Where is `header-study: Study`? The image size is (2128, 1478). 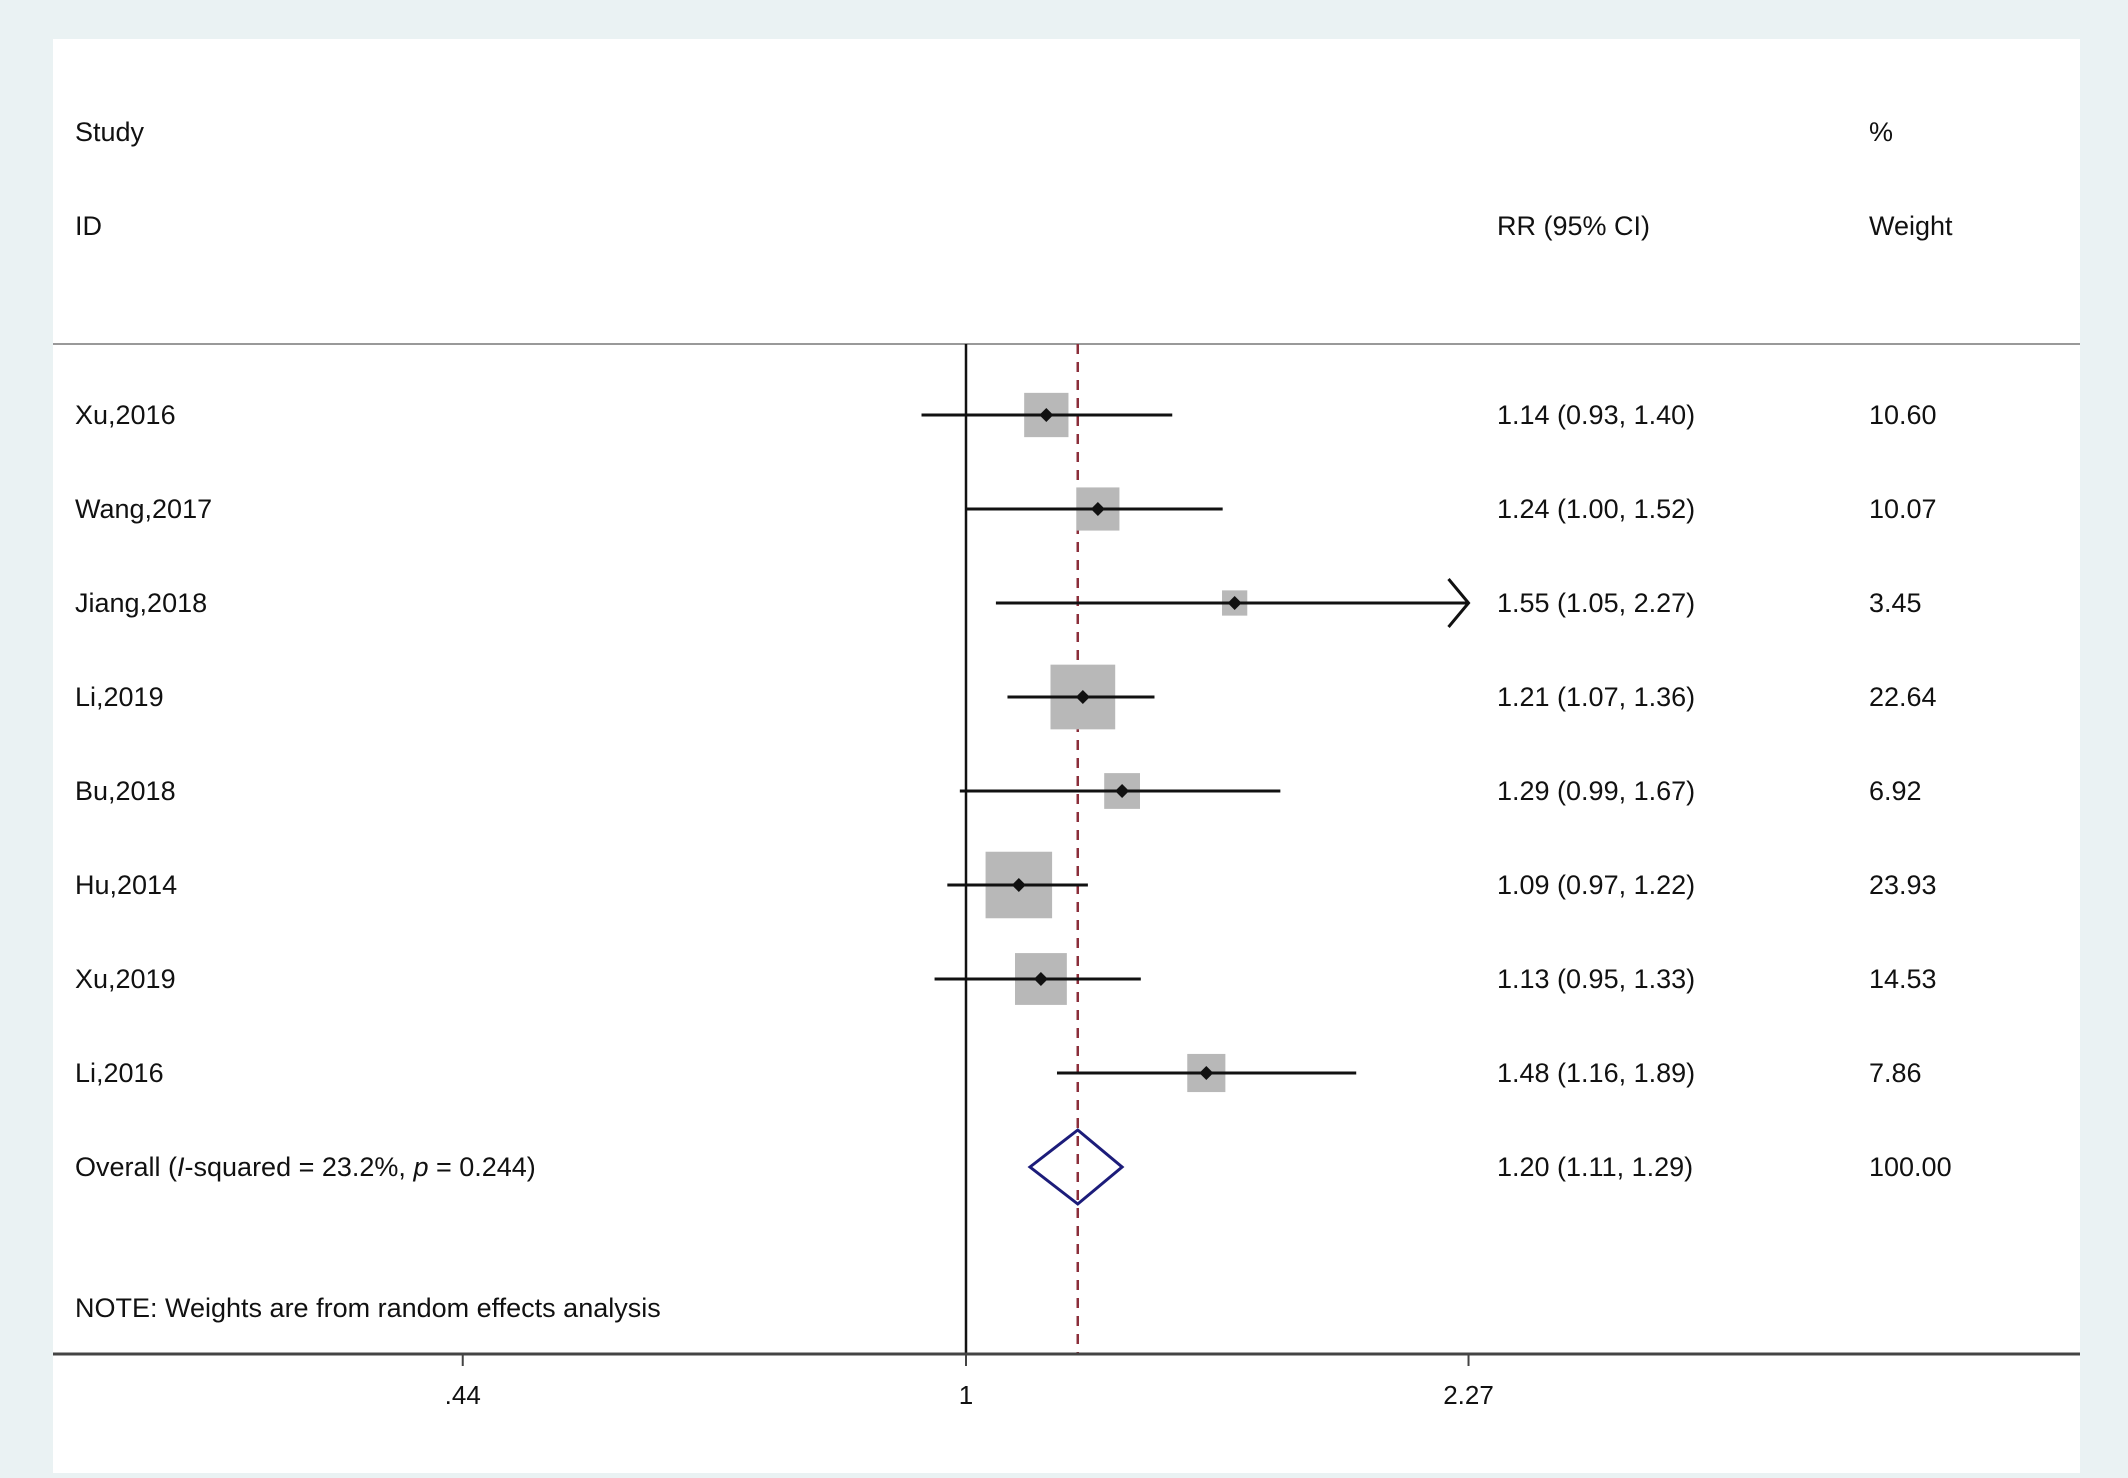 header-study: Study is located at coordinates (110, 132).